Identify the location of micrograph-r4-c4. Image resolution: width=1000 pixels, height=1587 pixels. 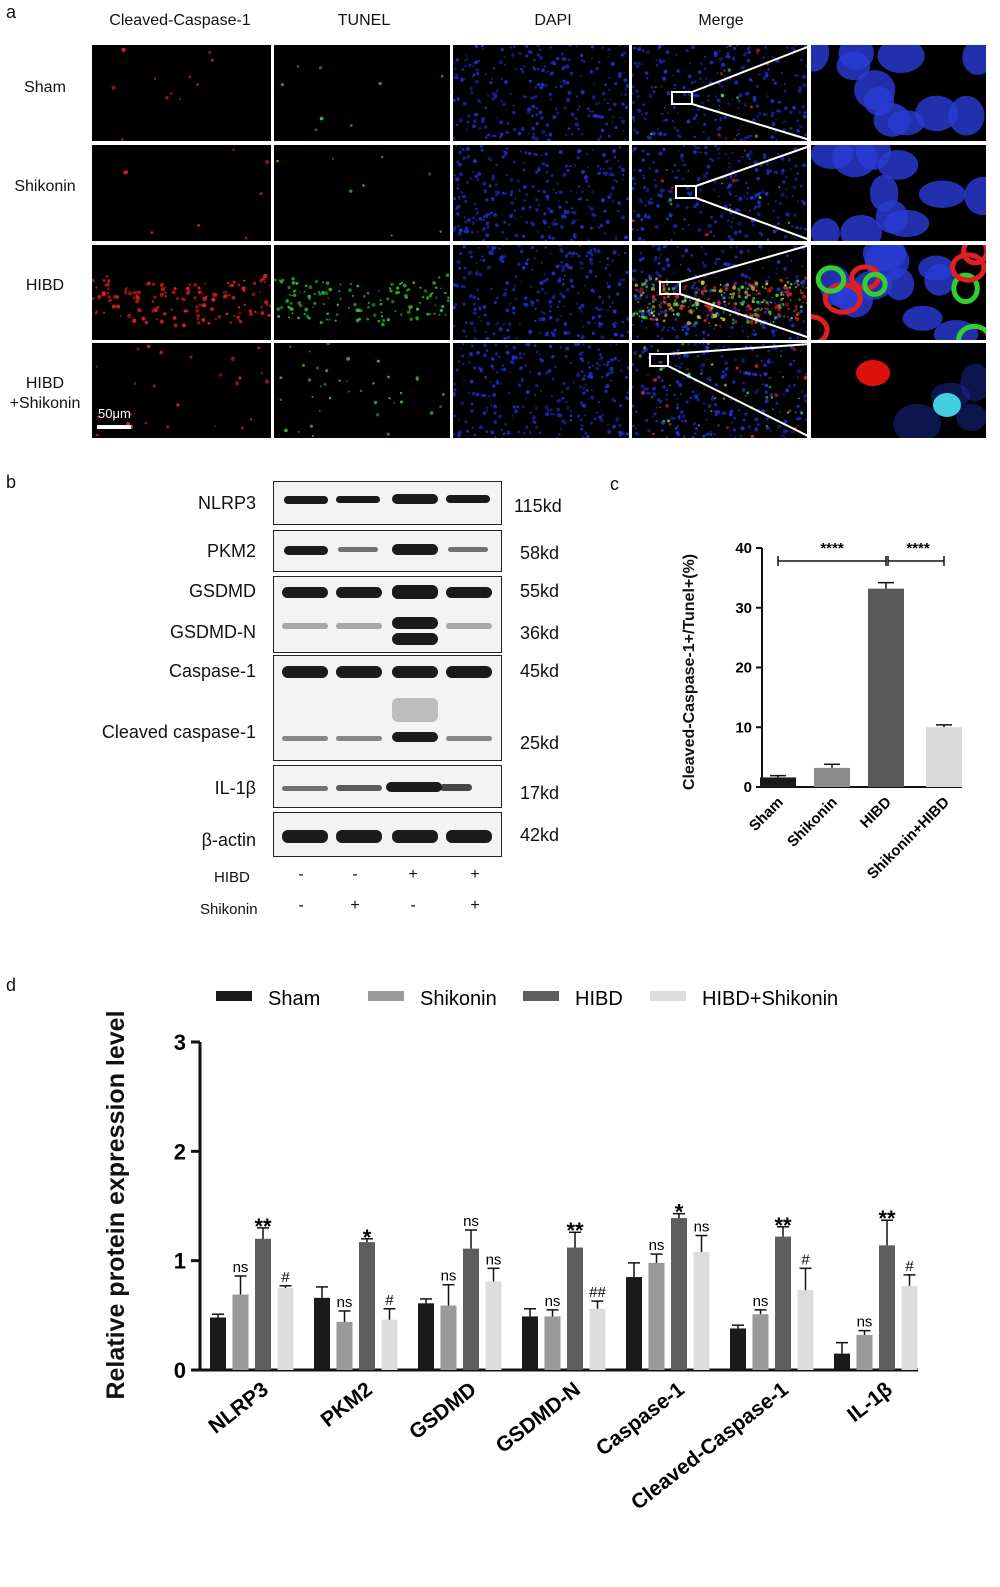
(719, 390).